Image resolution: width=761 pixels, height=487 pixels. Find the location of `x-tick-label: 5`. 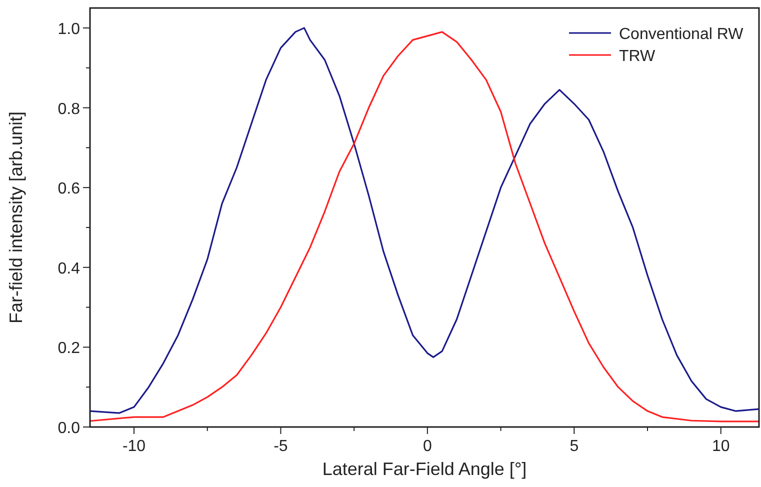

x-tick-label: 5 is located at coordinates (574, 446).